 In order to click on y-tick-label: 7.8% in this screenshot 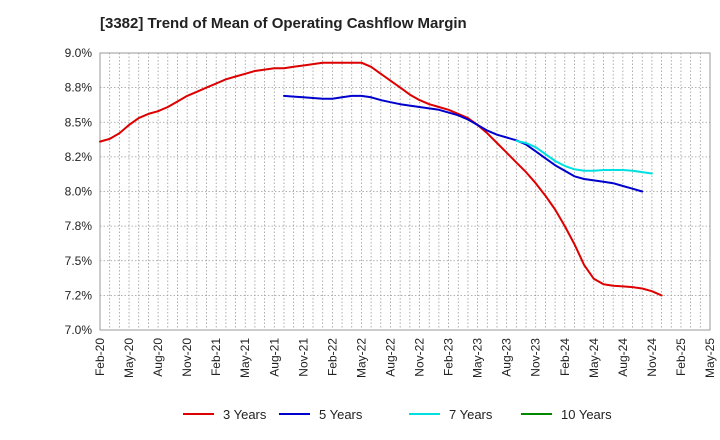, I will do `click(79, 226)`.